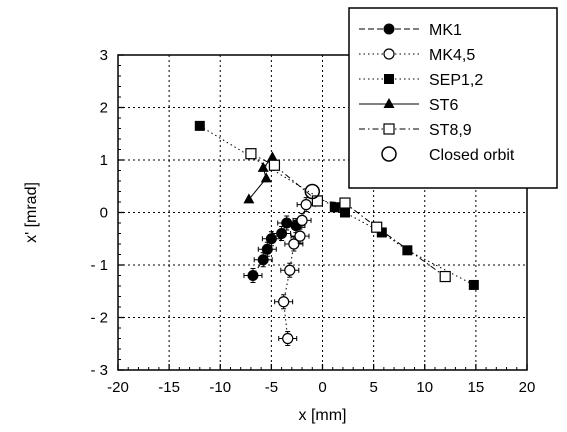 This screenshot has width=567, height=432. I want to click on legend-entry: Closed orbit, so click(448, 155).